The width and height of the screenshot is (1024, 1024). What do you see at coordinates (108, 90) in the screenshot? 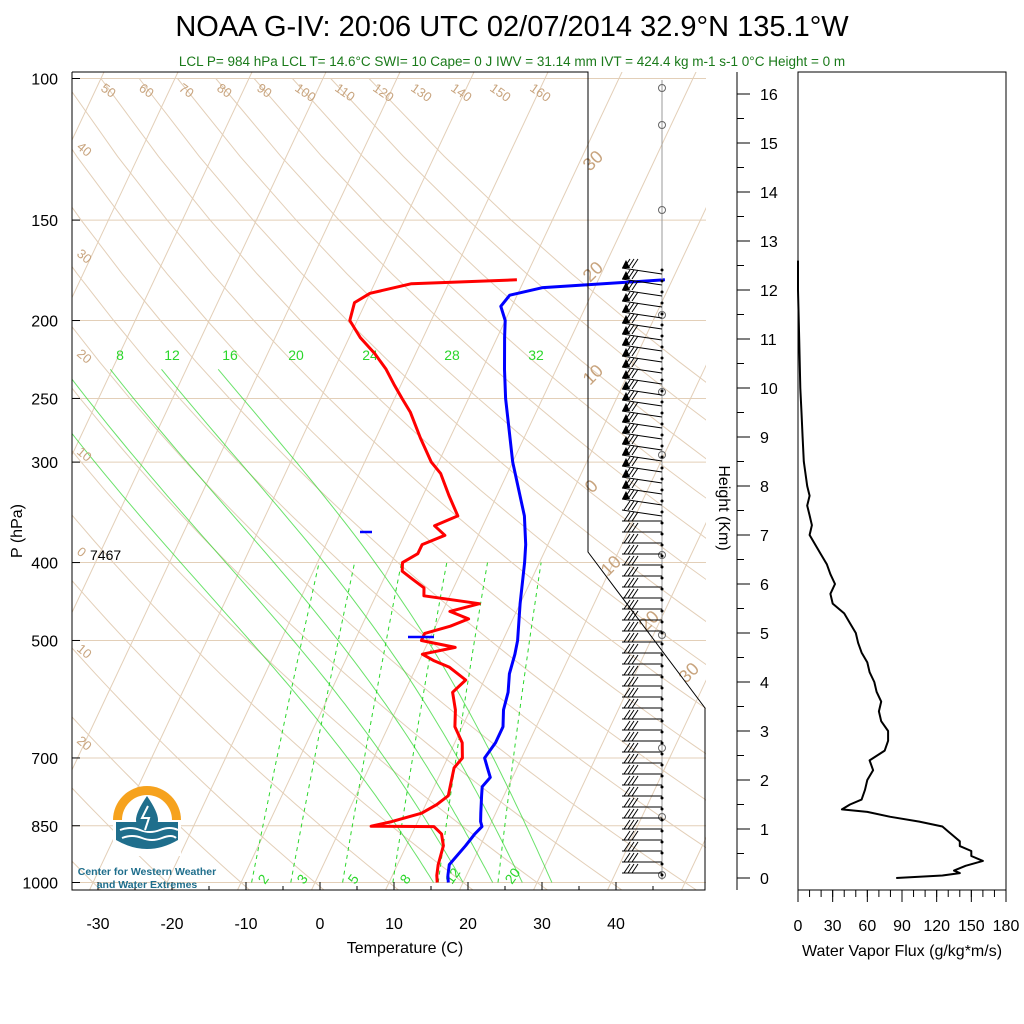
I see `isotherm-top-label: 50` at bounding box center [108, 90].